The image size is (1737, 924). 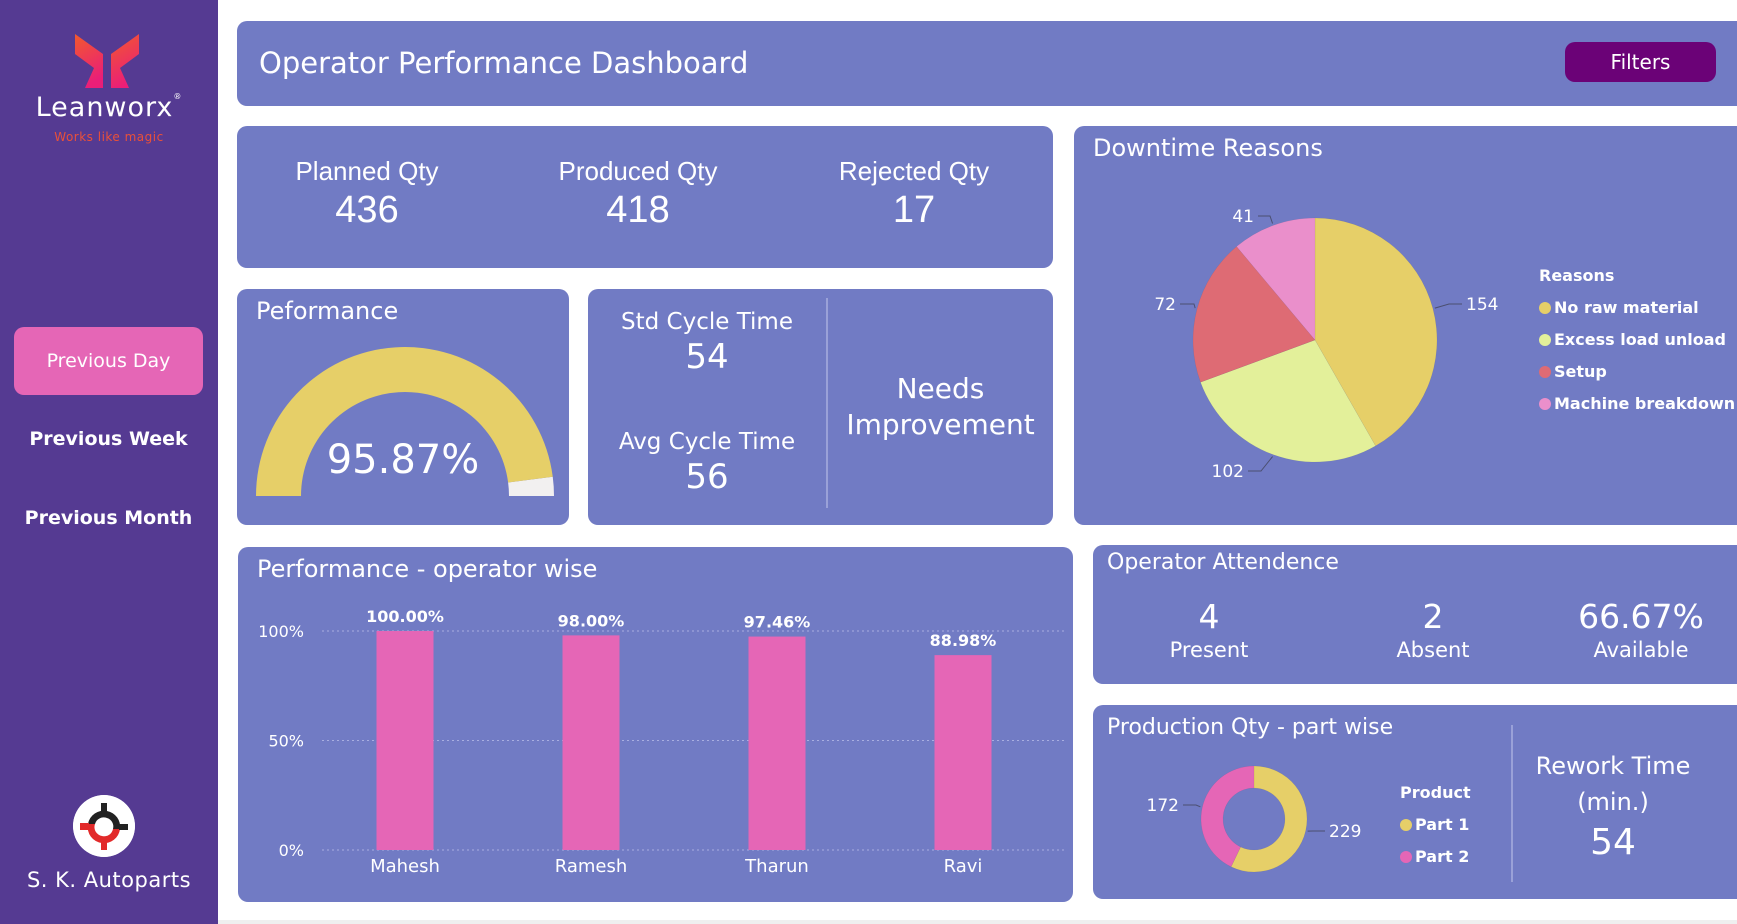 What do you see at coordinates (1228, 472) in the screenshot?
I see `data-label: 102` at bounding box center [1228, 472].